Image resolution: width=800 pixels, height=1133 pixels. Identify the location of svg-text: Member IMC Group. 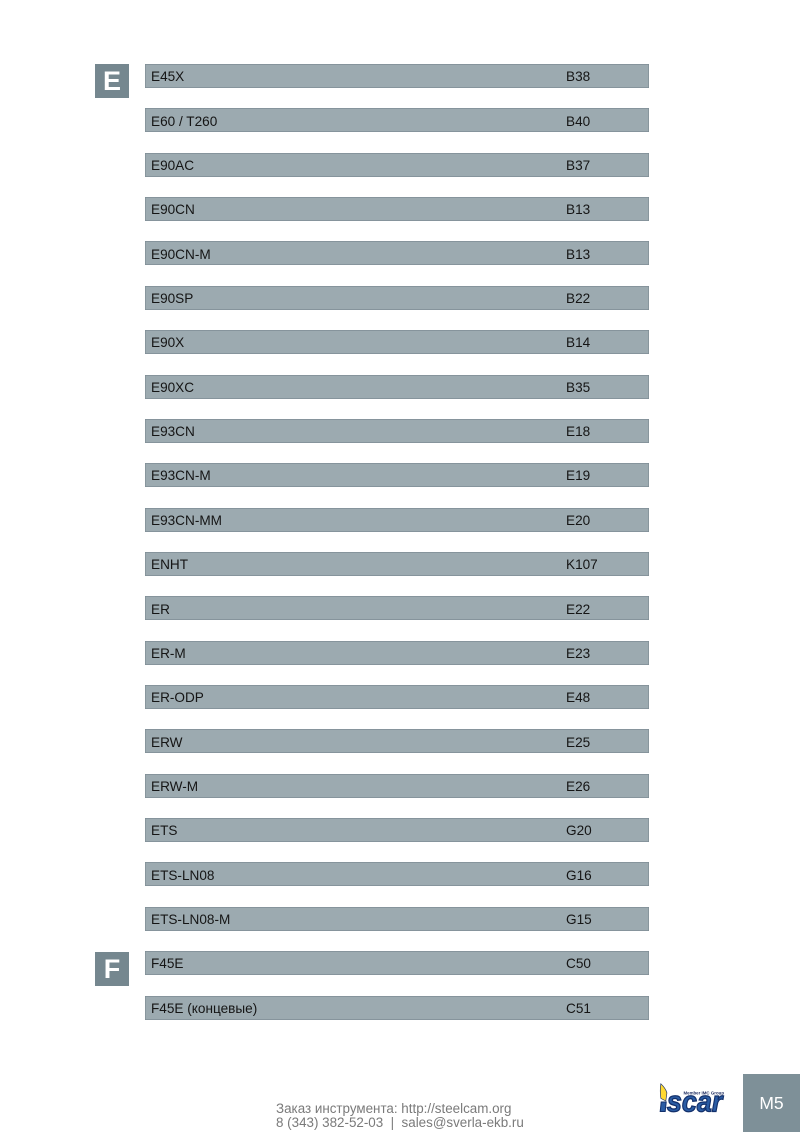
(704, 1093).